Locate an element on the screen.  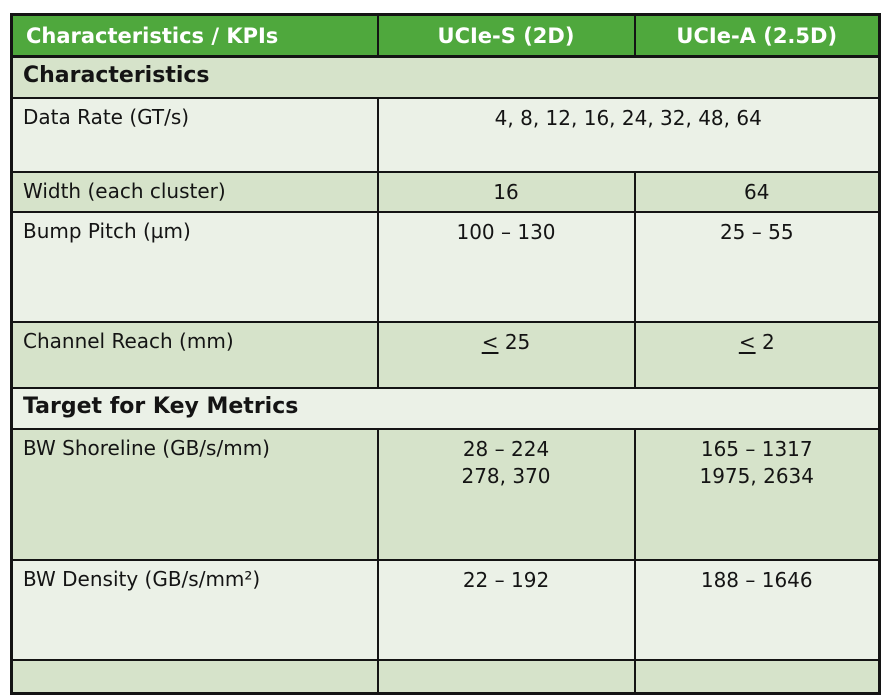
cell-bw-shoreline-ucie-a: 165 – 1317 1975, 2634 is located at coordinates (757, 494).